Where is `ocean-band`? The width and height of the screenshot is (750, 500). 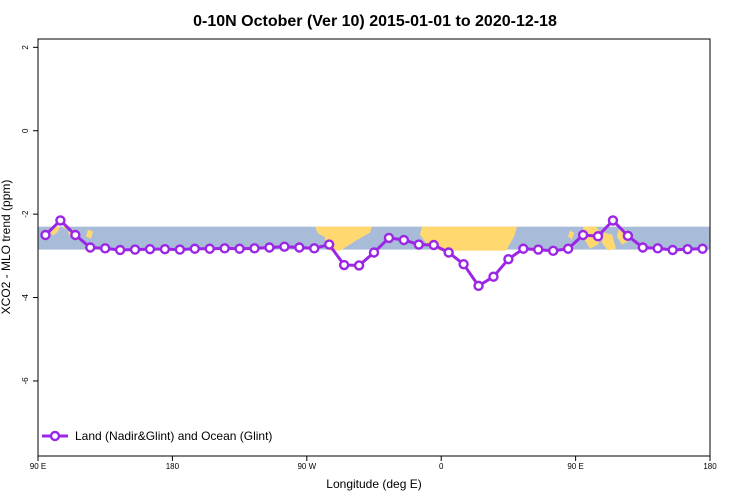 ocean-band is located at coordinates (374, 238).